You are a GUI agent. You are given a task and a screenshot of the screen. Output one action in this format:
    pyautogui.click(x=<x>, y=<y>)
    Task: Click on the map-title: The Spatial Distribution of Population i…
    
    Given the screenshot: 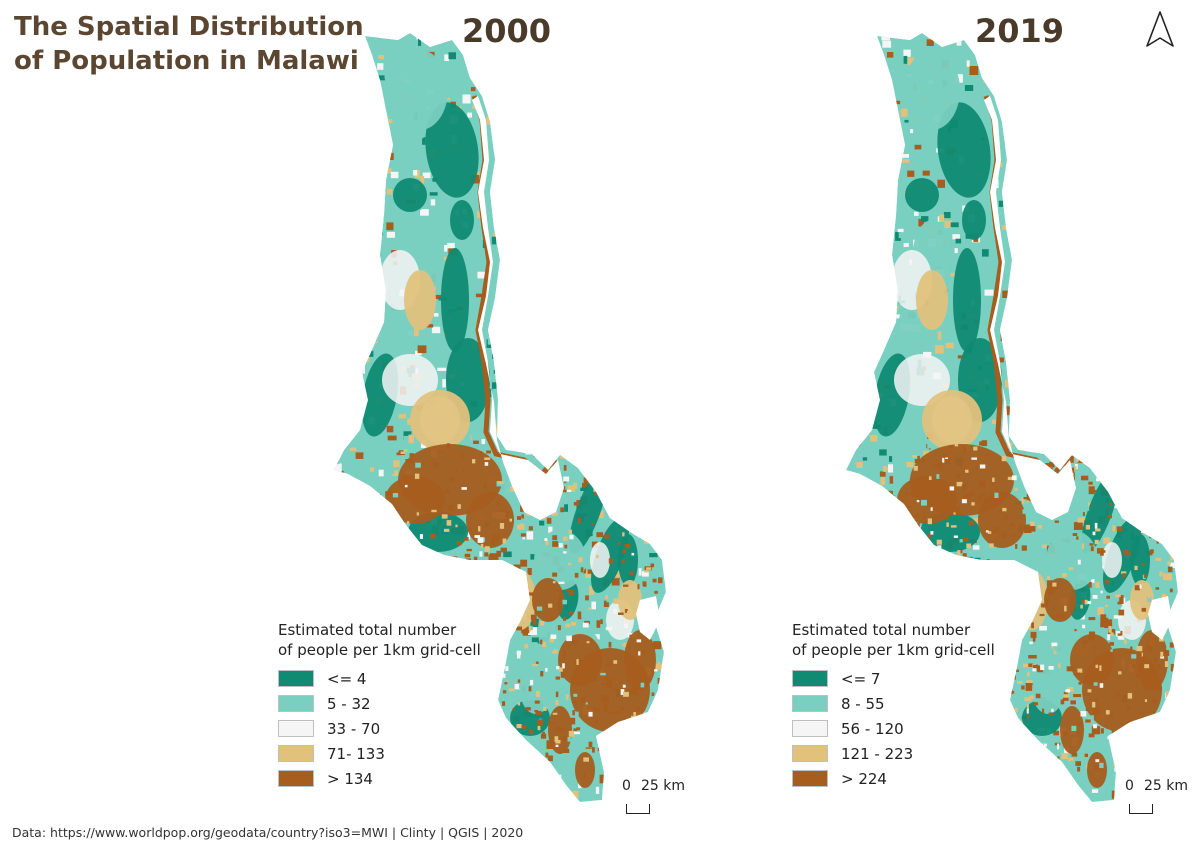 What is the action you would take?
    pyautogui.click(x=189, y=44)
    